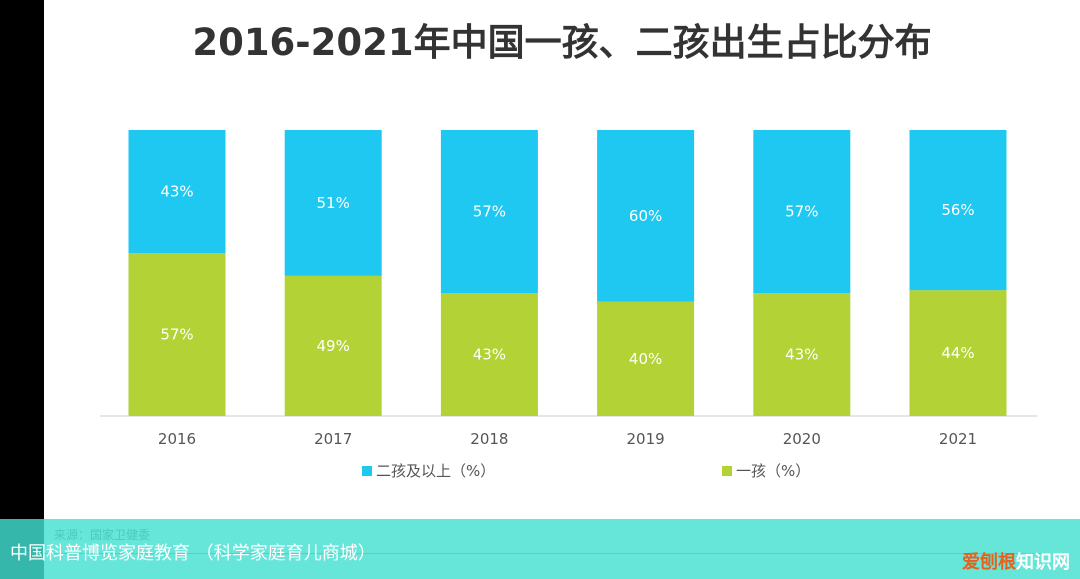 Image resolution: width=1080 pixels, height=579 pixels. Describe the element at coordinates (22, 549) in the screenshot. I see `overlay-left-block` at that location.